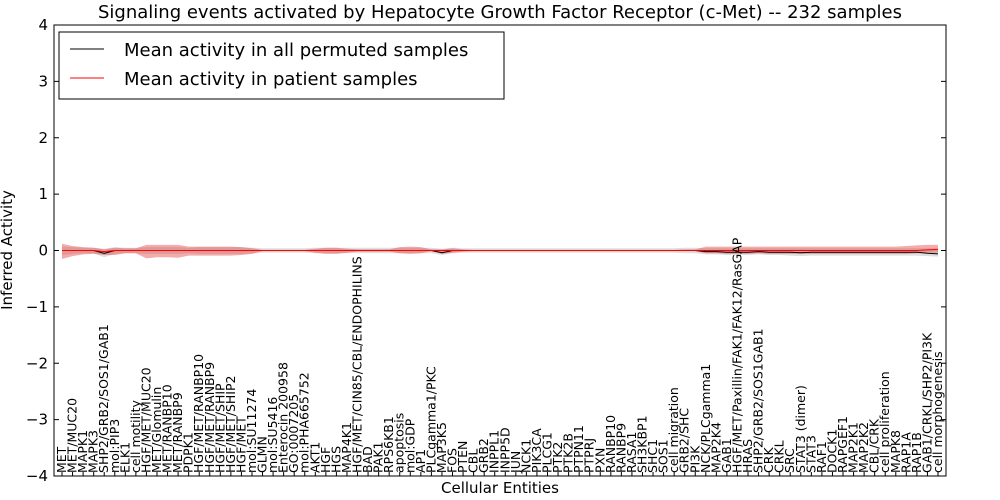 This screenshot has width=1000, height=500. I want to click on category-label: PTEN, so click(462, 457).